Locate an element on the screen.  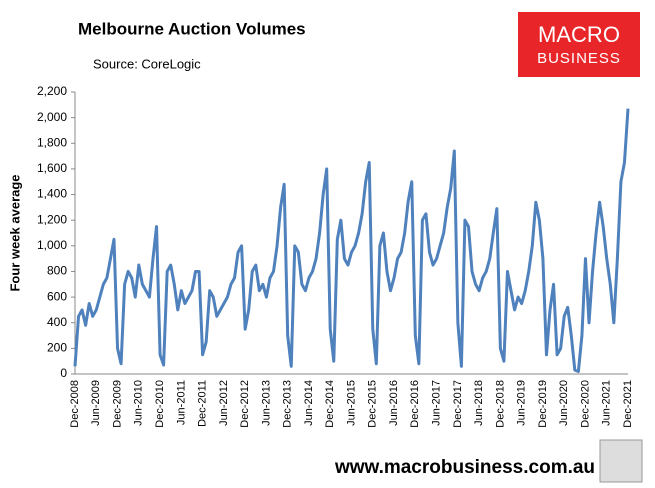
x-tick-label: Jun-2018 is located at coordinates (479, 403).